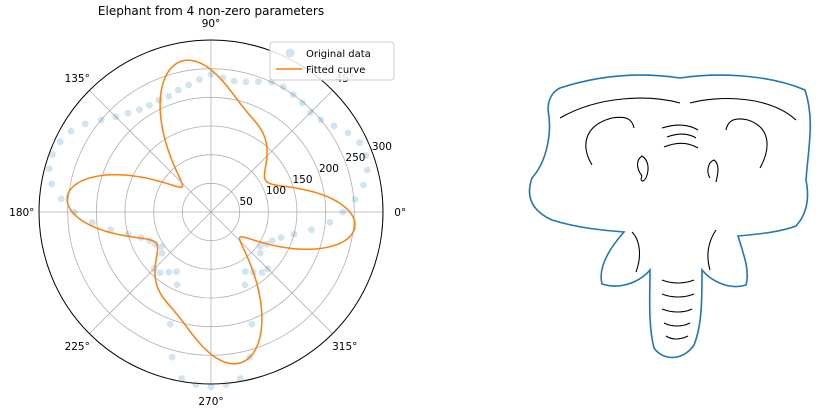  I want to click on angle-tick-label: 270°, so click(210, 402).